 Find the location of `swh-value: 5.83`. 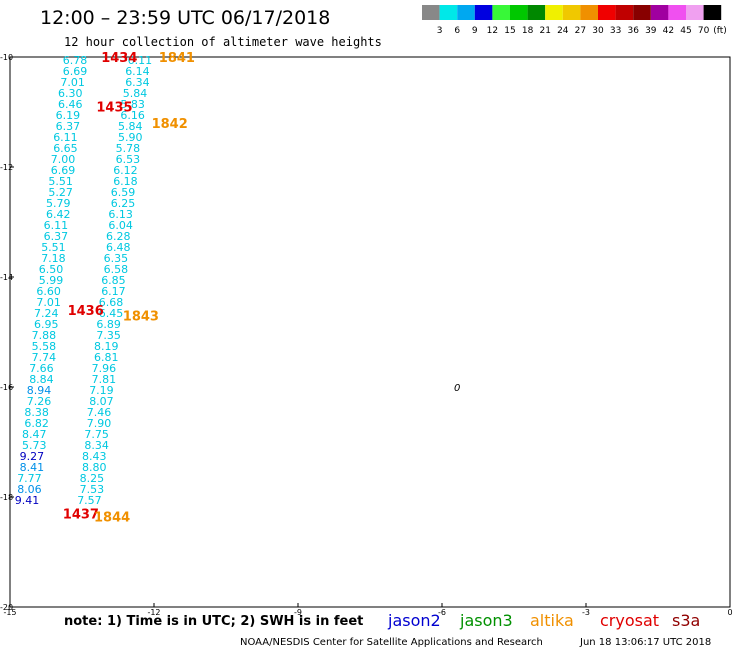

swh-value: 5.83 is located at coordinates (132, 104).